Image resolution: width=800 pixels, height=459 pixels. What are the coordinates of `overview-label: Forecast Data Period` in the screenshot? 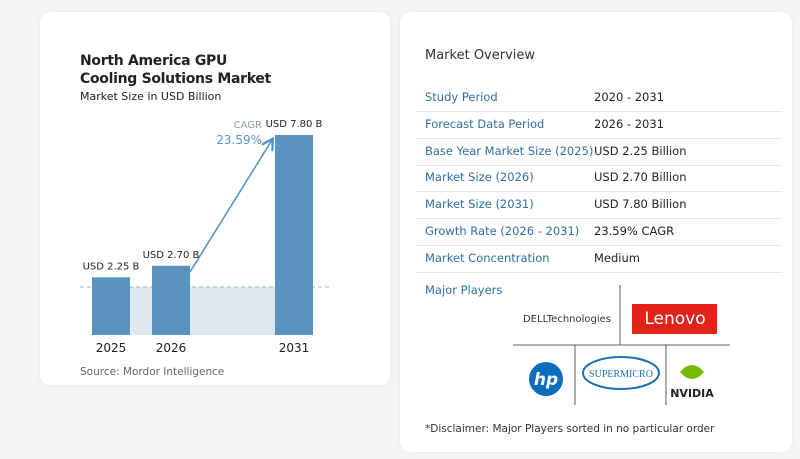 It's located at (485, 123).